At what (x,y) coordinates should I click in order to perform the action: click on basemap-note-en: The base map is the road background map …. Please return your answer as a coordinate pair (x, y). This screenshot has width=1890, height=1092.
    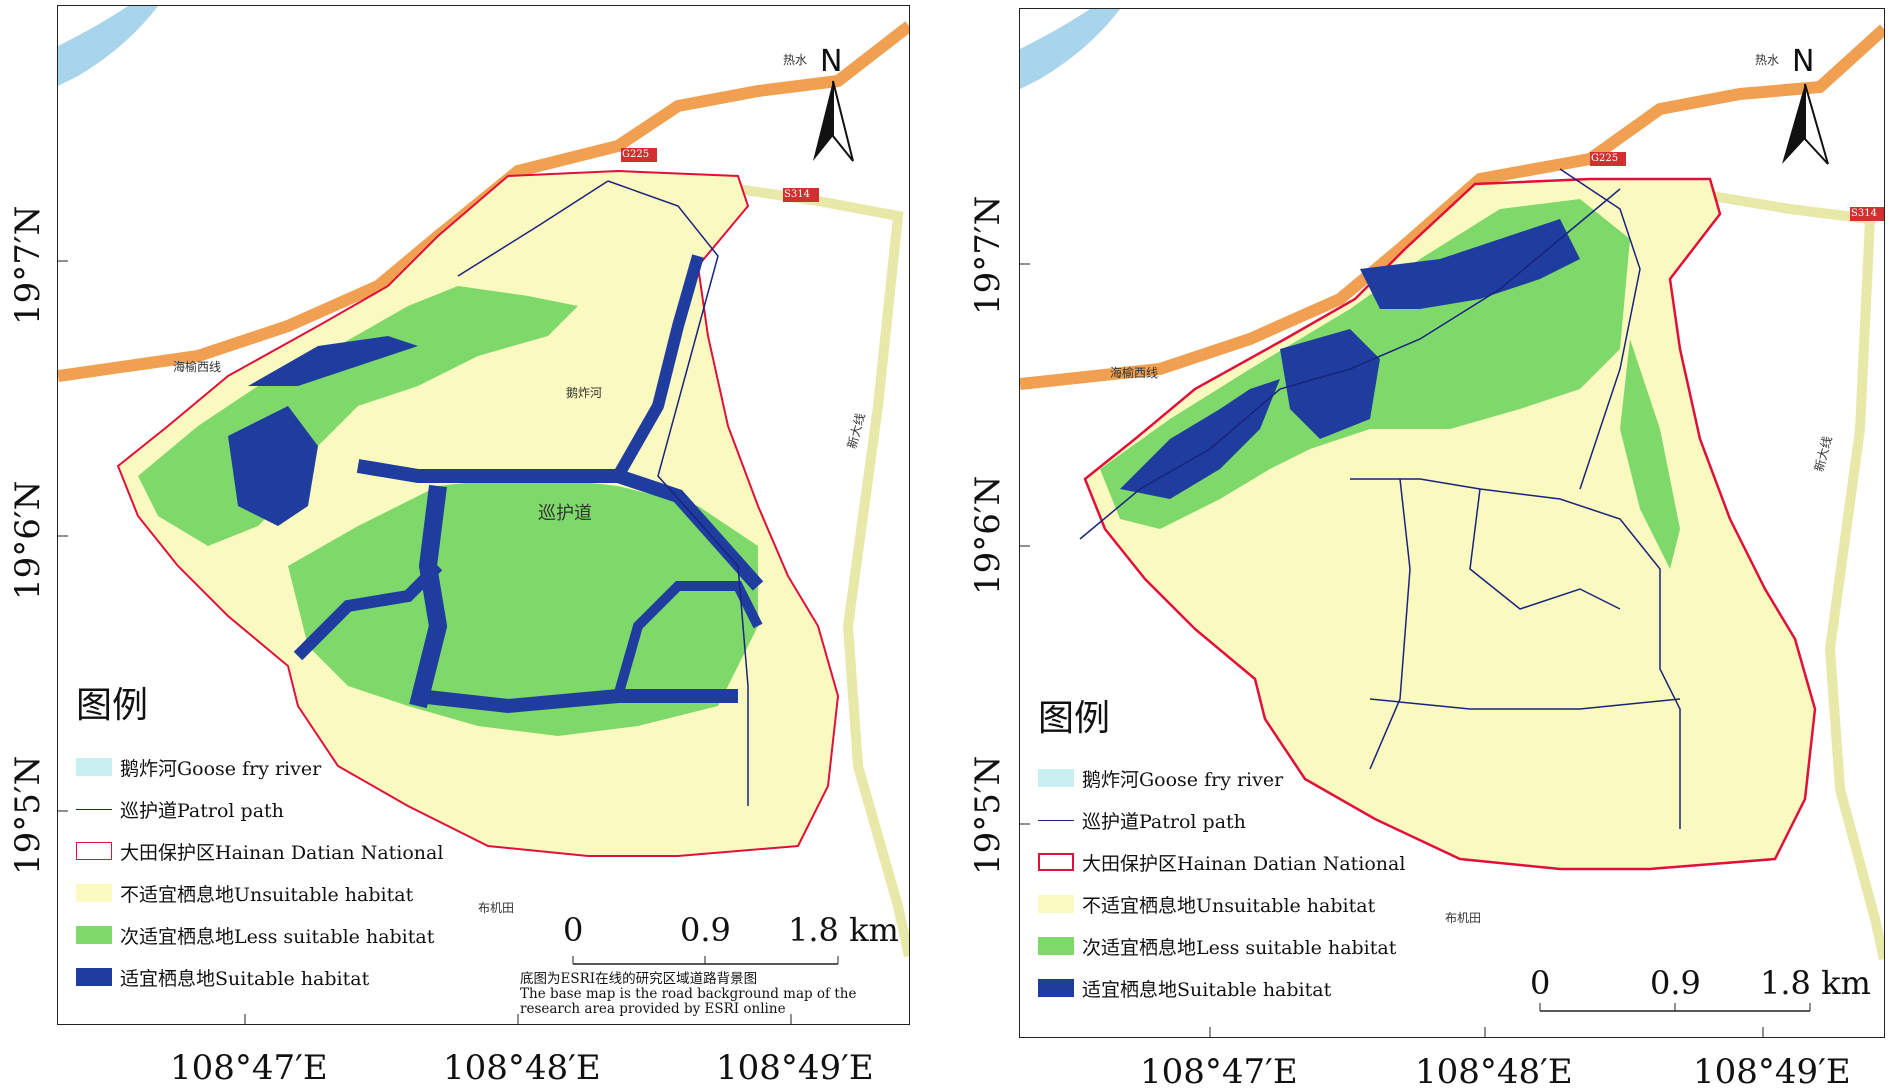
    Looking at the image, I should click on (688, 1001).